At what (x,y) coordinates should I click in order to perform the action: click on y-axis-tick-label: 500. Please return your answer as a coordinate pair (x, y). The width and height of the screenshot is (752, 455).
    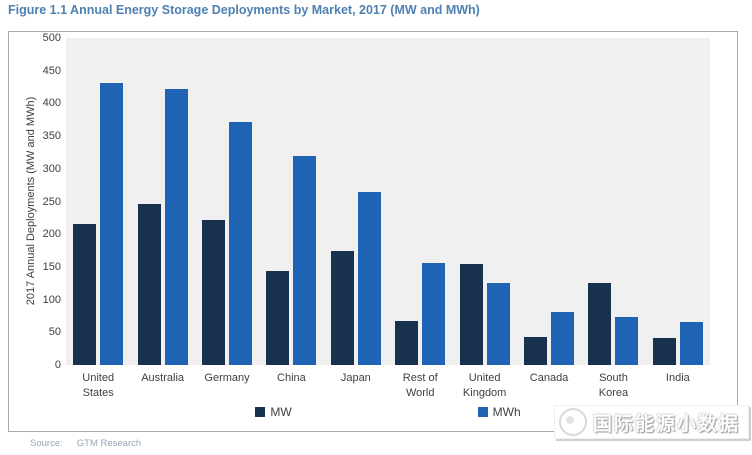
    Looking at the image, I should click on (51, 38).